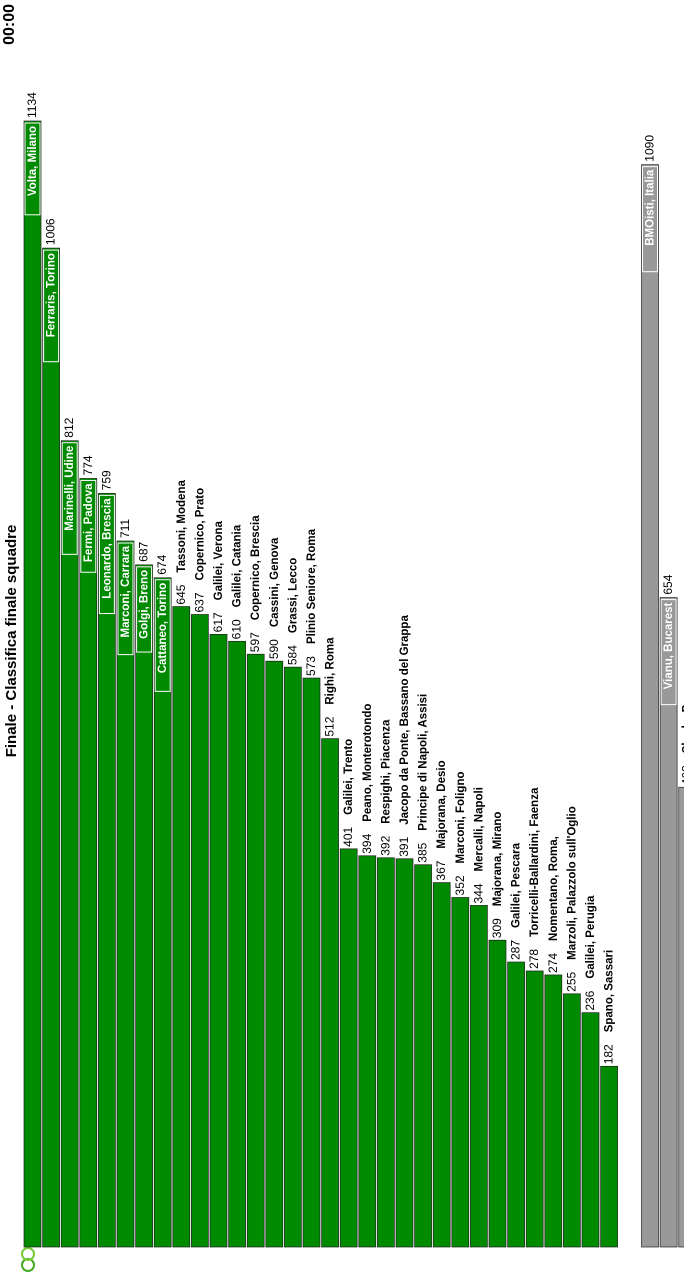 Image resolution: width=684 pixels, height=1281 pixels. Describe the element at coordinates (331, 671) in the screenshot. I see `bar-label: Righi, Roma` at that location.